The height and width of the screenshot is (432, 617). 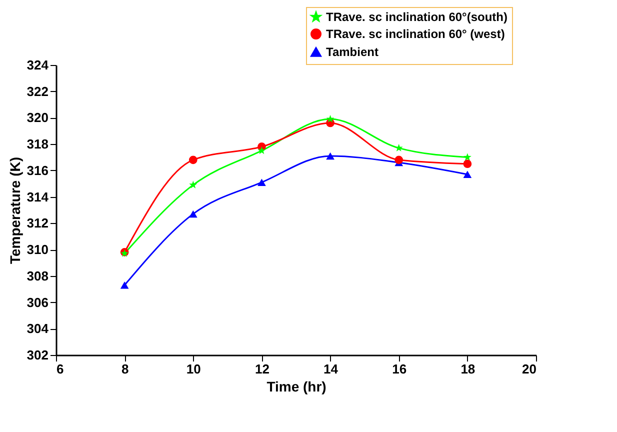 I want to click on y-tick-label: 322, so click(x=37, y=91).